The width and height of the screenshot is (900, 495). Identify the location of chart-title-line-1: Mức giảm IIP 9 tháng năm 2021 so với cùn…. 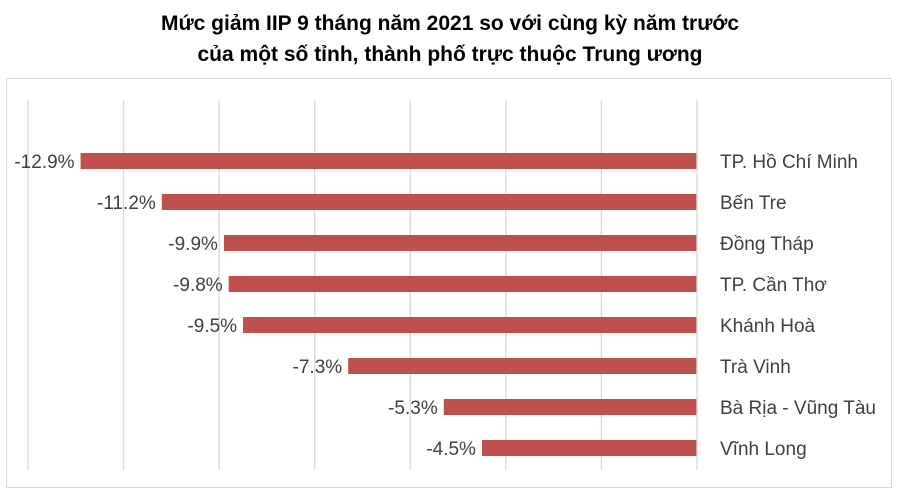
(450, 23).